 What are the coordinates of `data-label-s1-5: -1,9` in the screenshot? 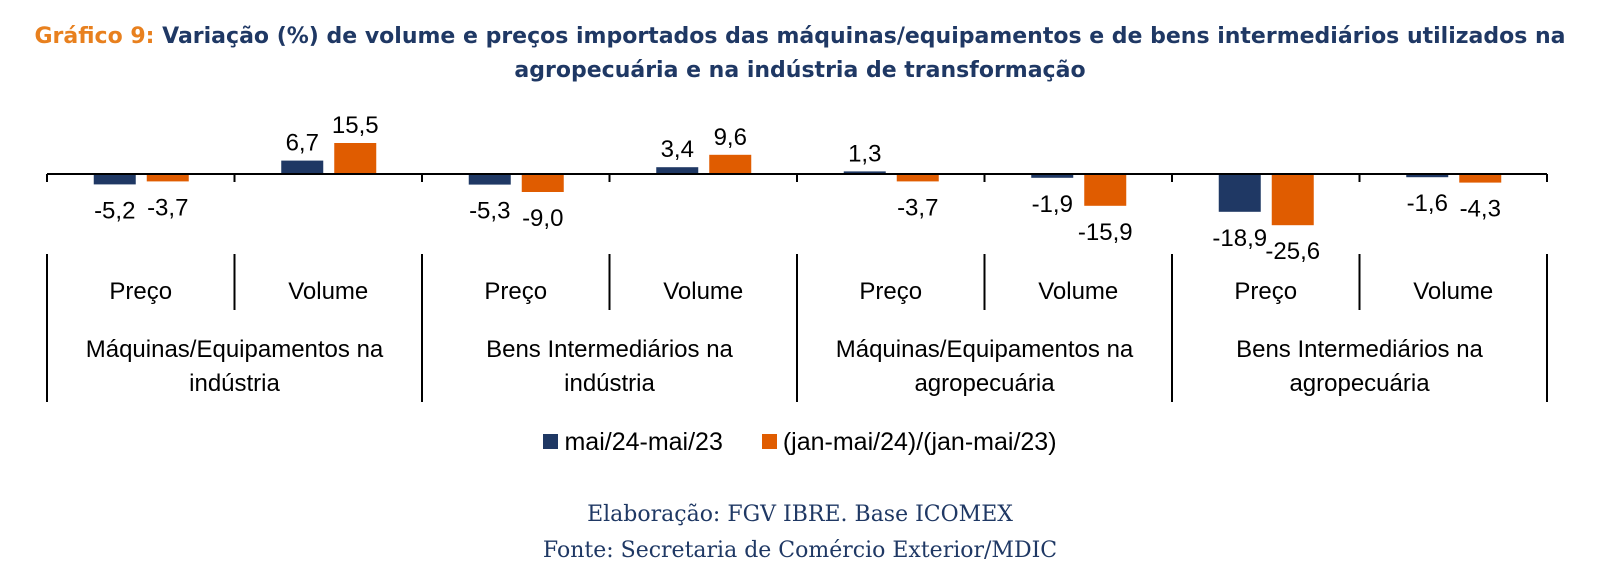 It's located at (1052, 204).